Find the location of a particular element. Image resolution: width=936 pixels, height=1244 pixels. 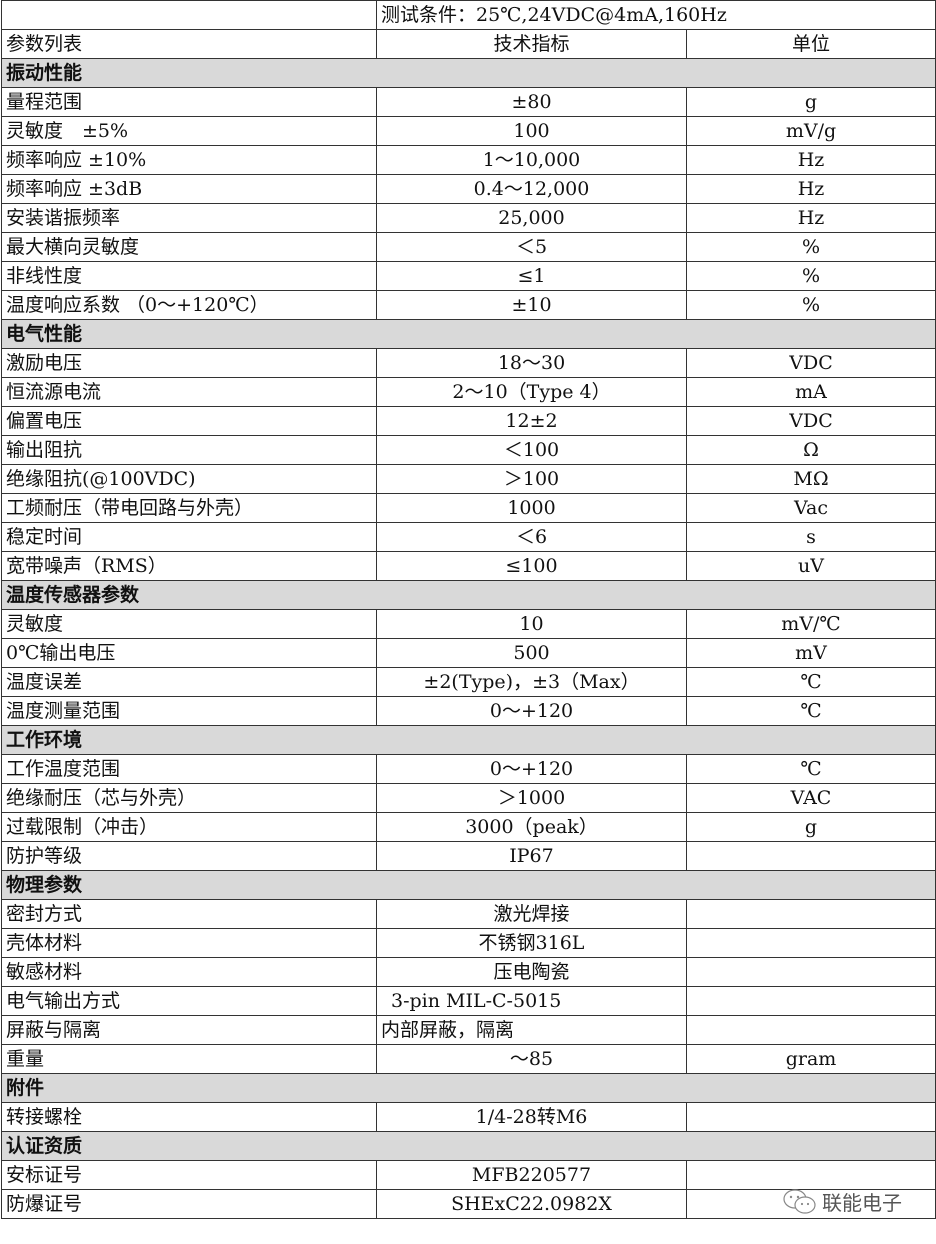

unit-cell: gram is located at coordinates (810, 1059).